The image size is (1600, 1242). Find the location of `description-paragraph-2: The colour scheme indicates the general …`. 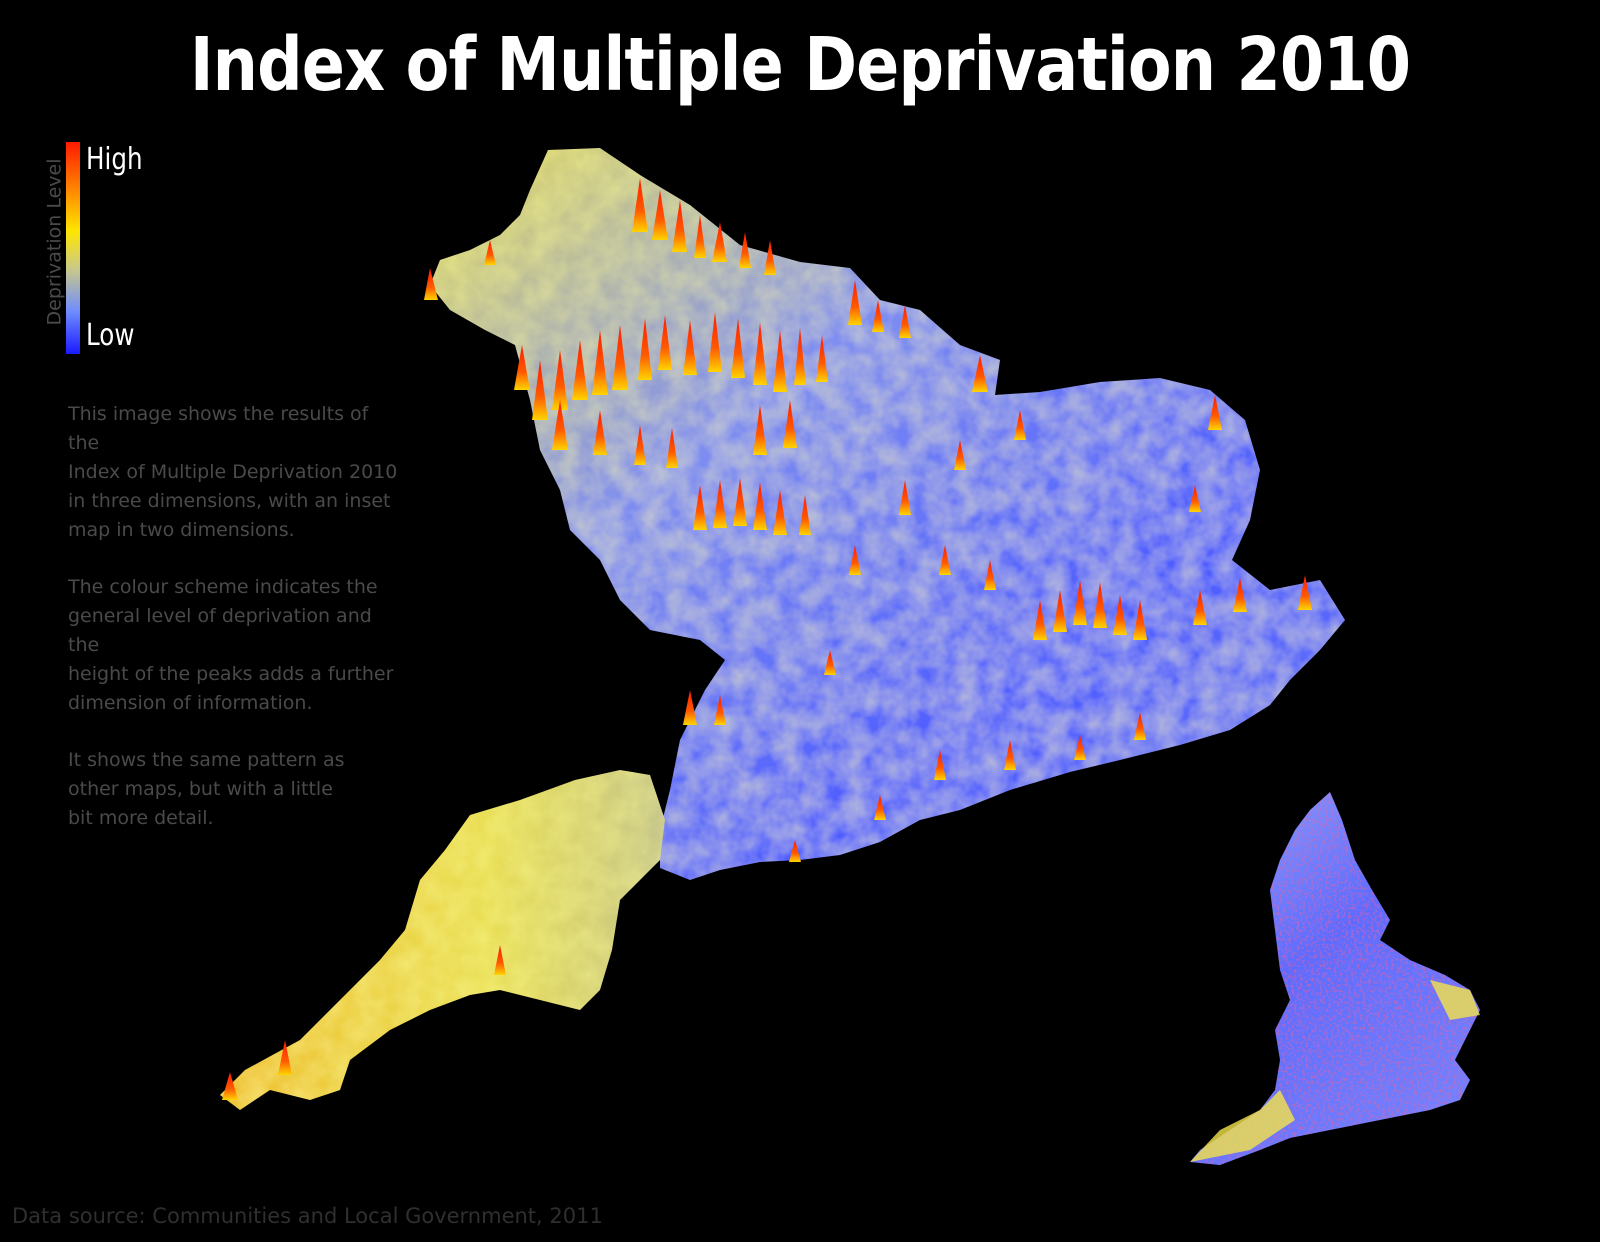

description-paragraph-2: The colour scheme indicates the general … is located at coordinates (231, 645).